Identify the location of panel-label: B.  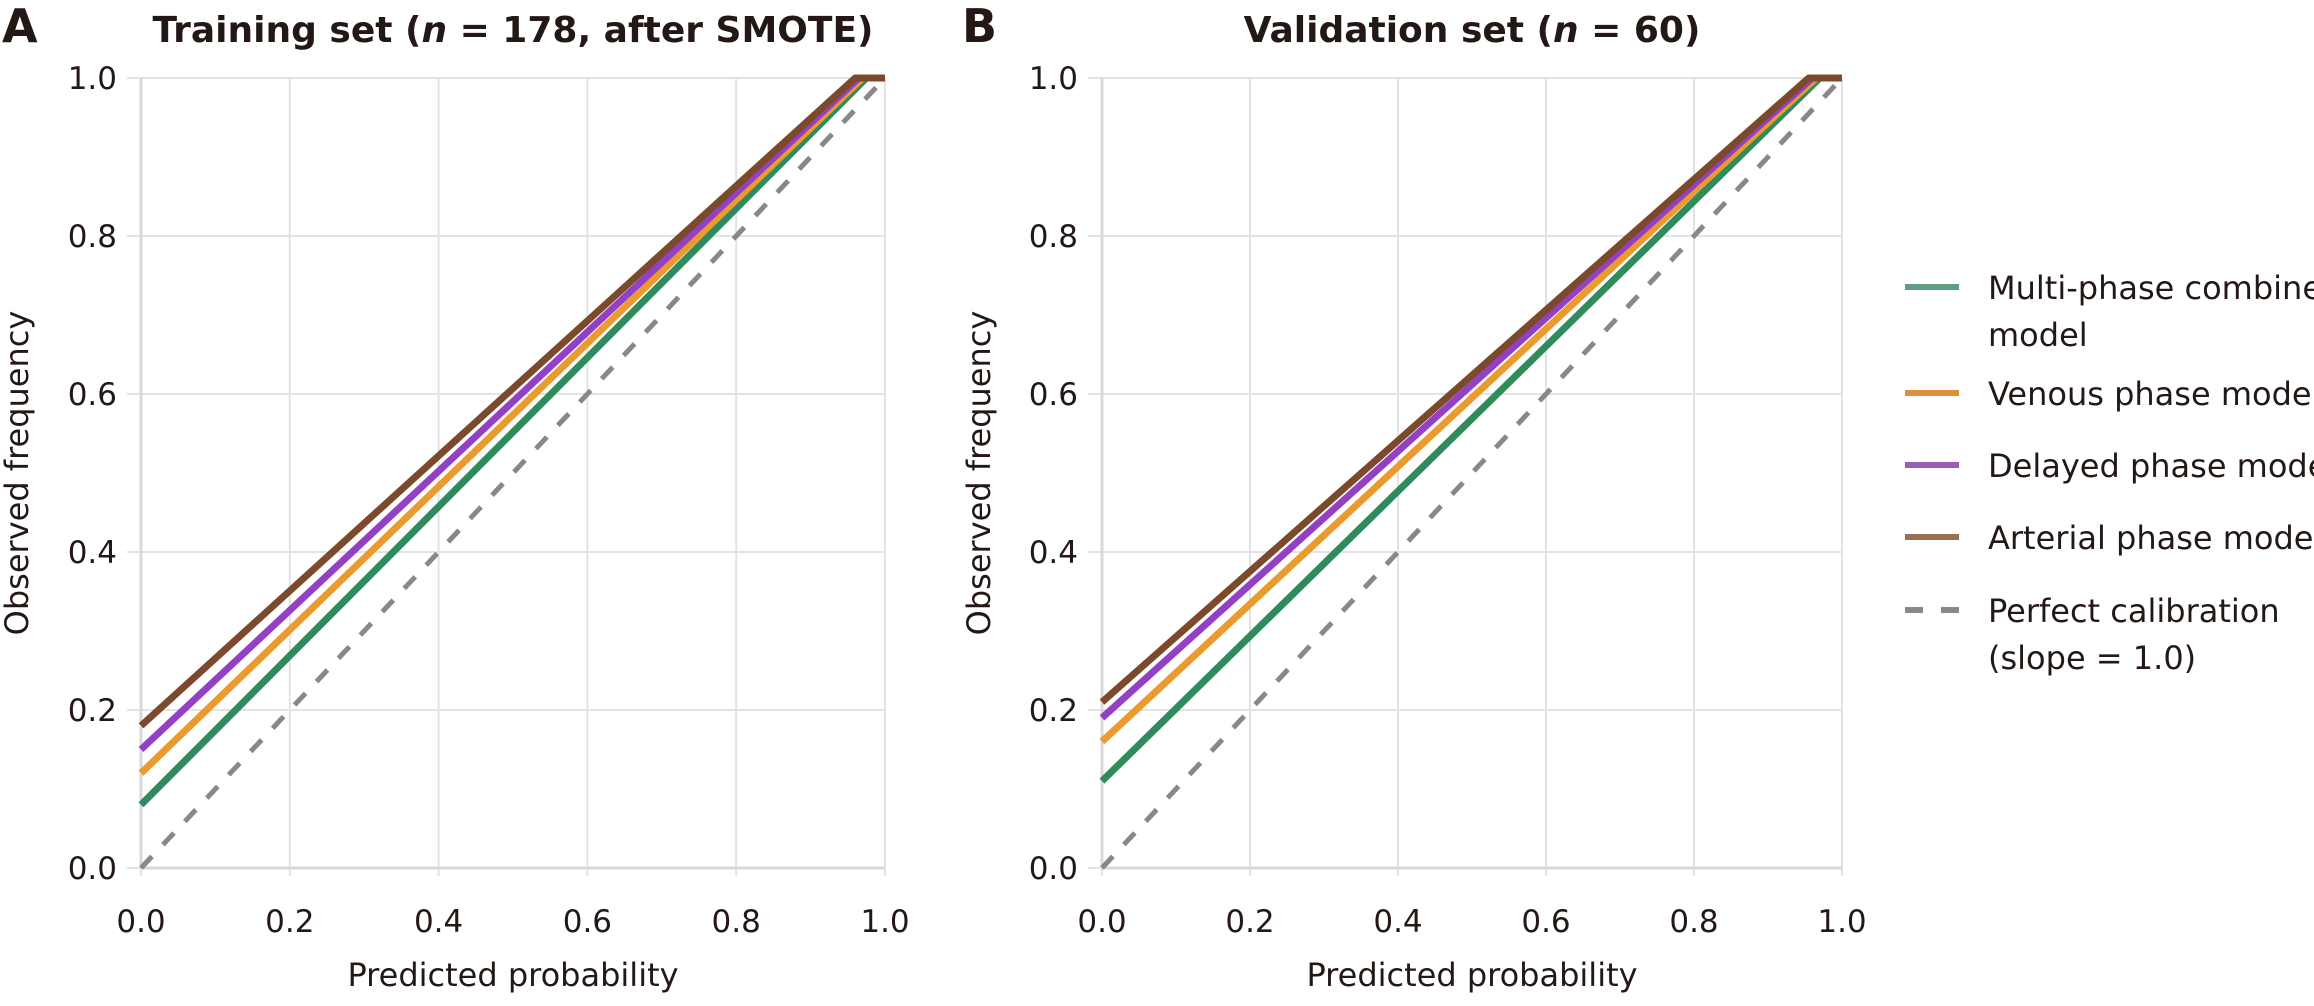
(979, 26).